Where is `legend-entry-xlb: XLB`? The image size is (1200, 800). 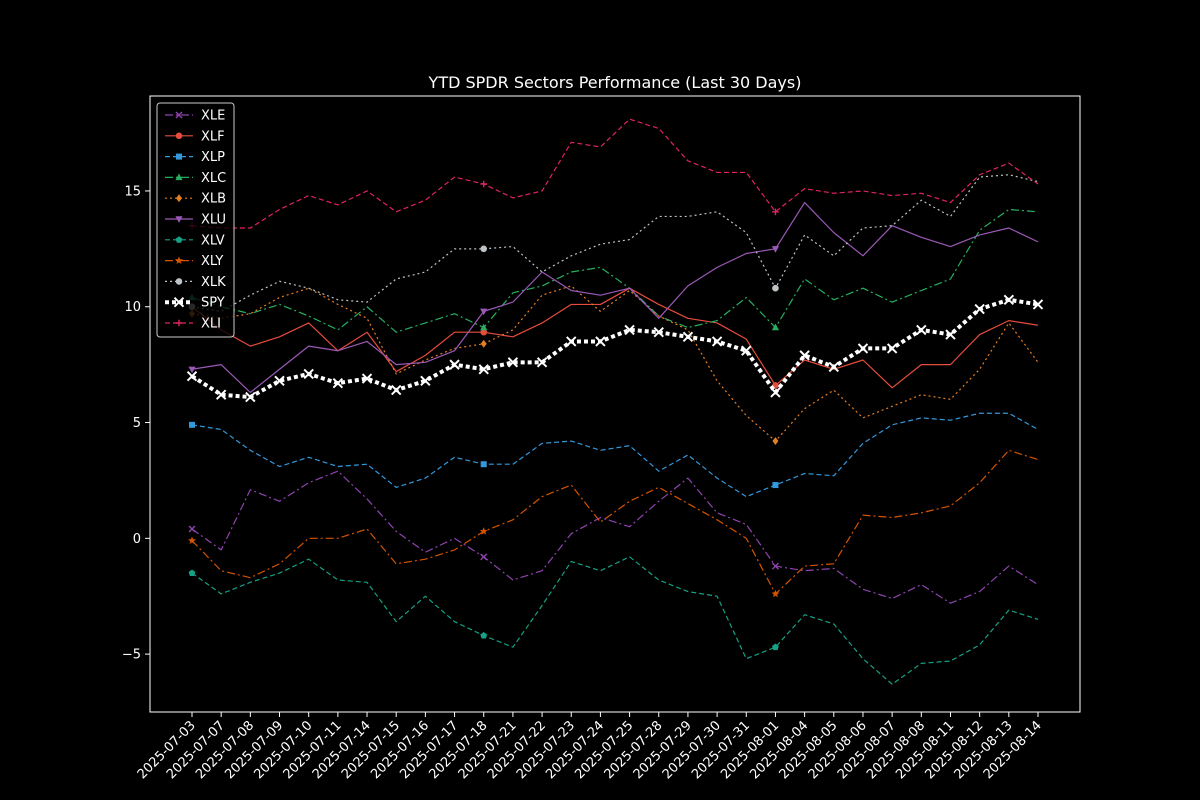 legend-entry-xlb: XLB is located at coordinates (195, 199).